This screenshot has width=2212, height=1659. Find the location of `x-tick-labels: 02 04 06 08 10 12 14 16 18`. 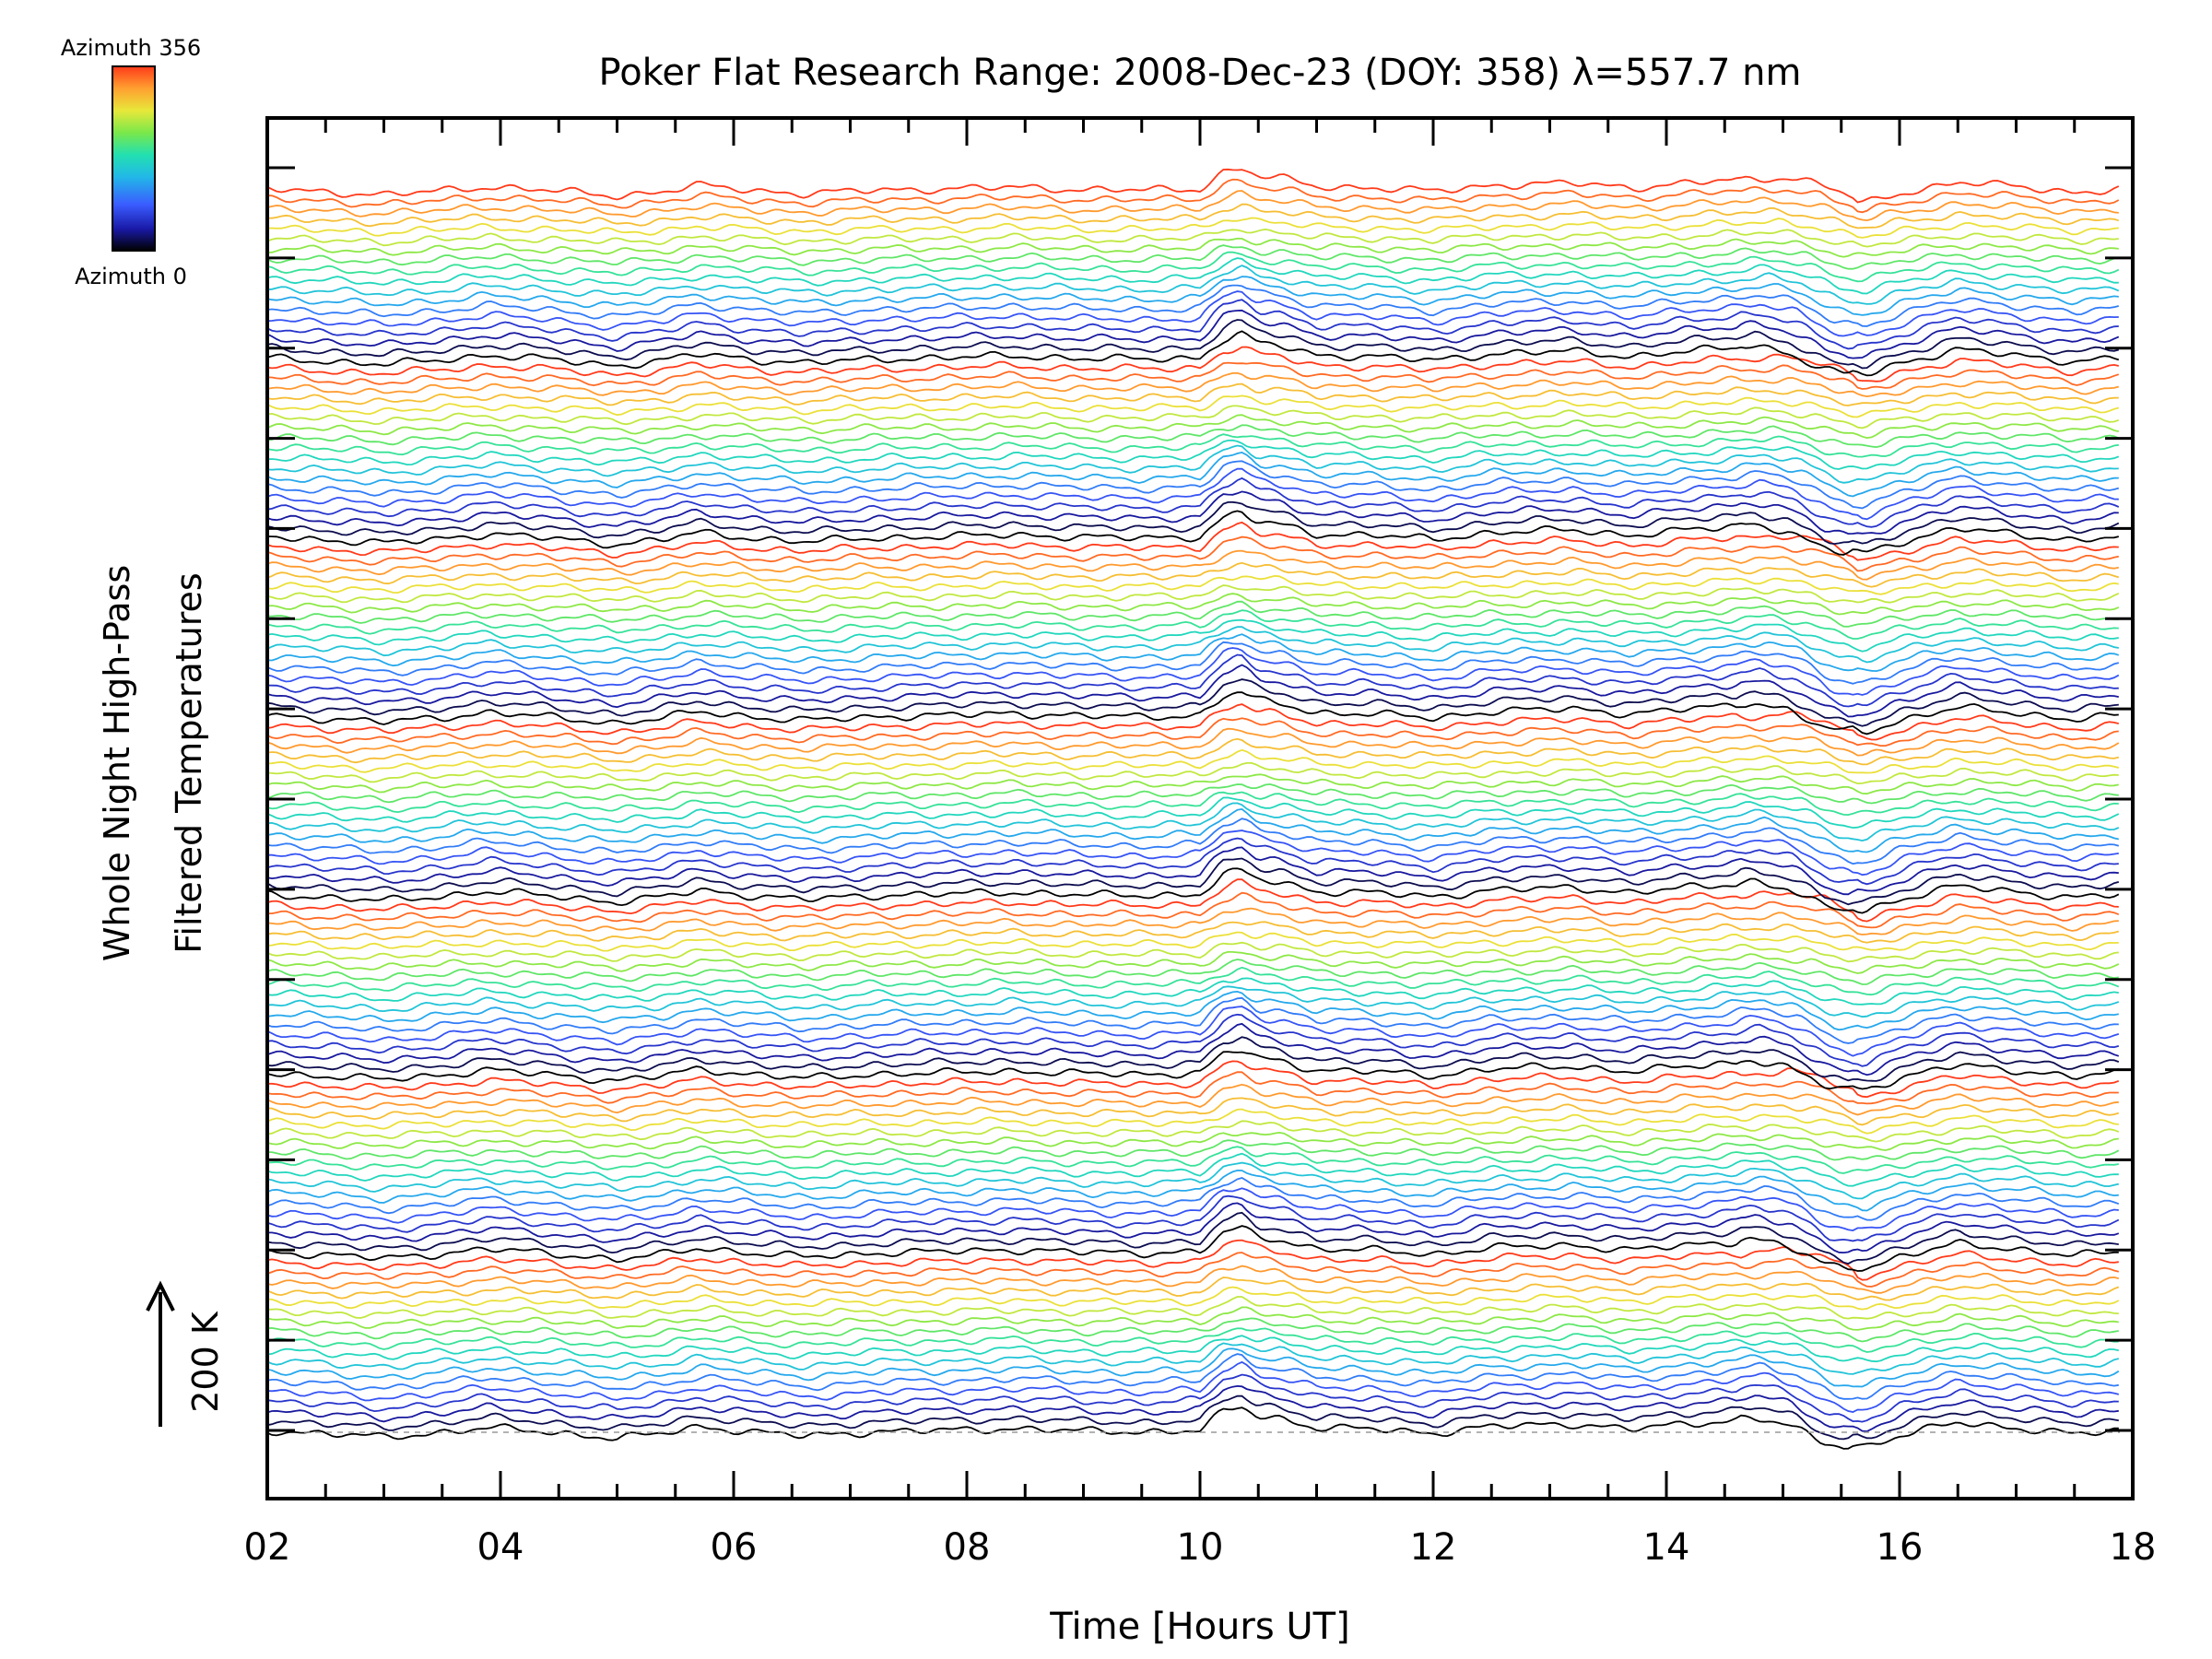

x-tick-labels: 02 04 06 08 10 12 14 16 18 is located at coordinates (1200, 1547).